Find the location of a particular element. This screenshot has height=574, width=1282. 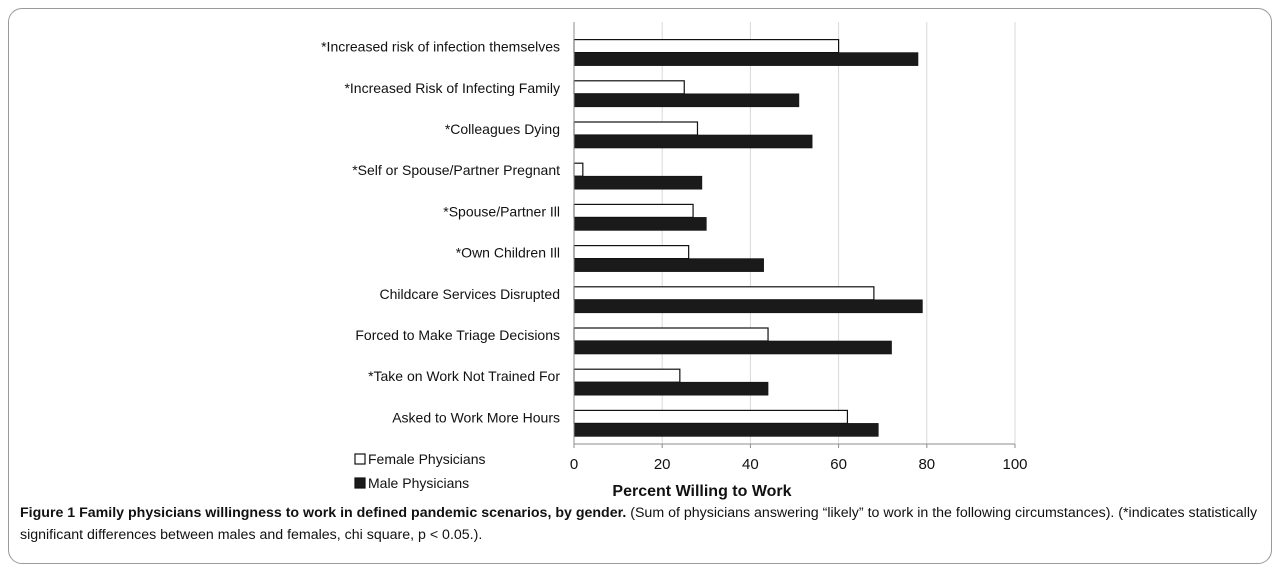

x-tick-label: 0 is located at coordinates (574, 464).